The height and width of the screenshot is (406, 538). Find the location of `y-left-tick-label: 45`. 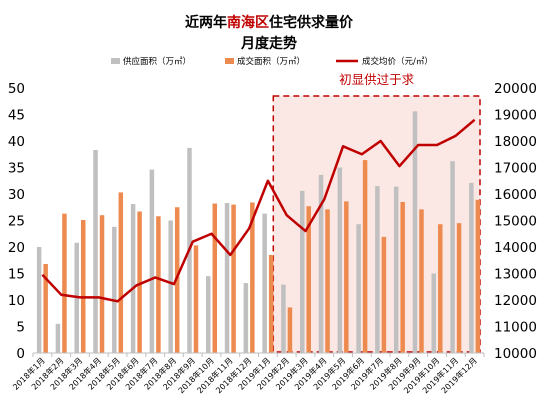

y-left-tick-label: 45 is located at coordinates (16, 116).